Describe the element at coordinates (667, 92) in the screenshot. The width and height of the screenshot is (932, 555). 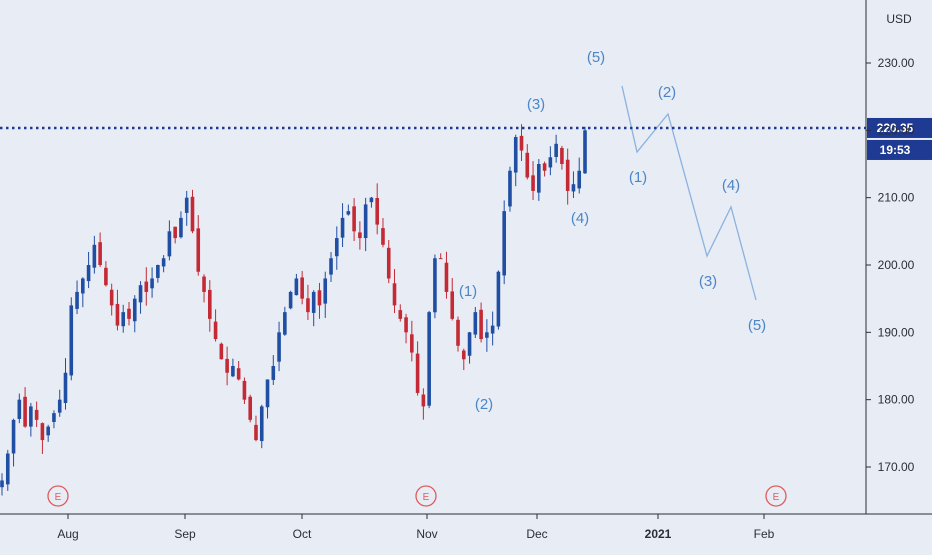
I see `wave-label-forecast: (2)` at that location.